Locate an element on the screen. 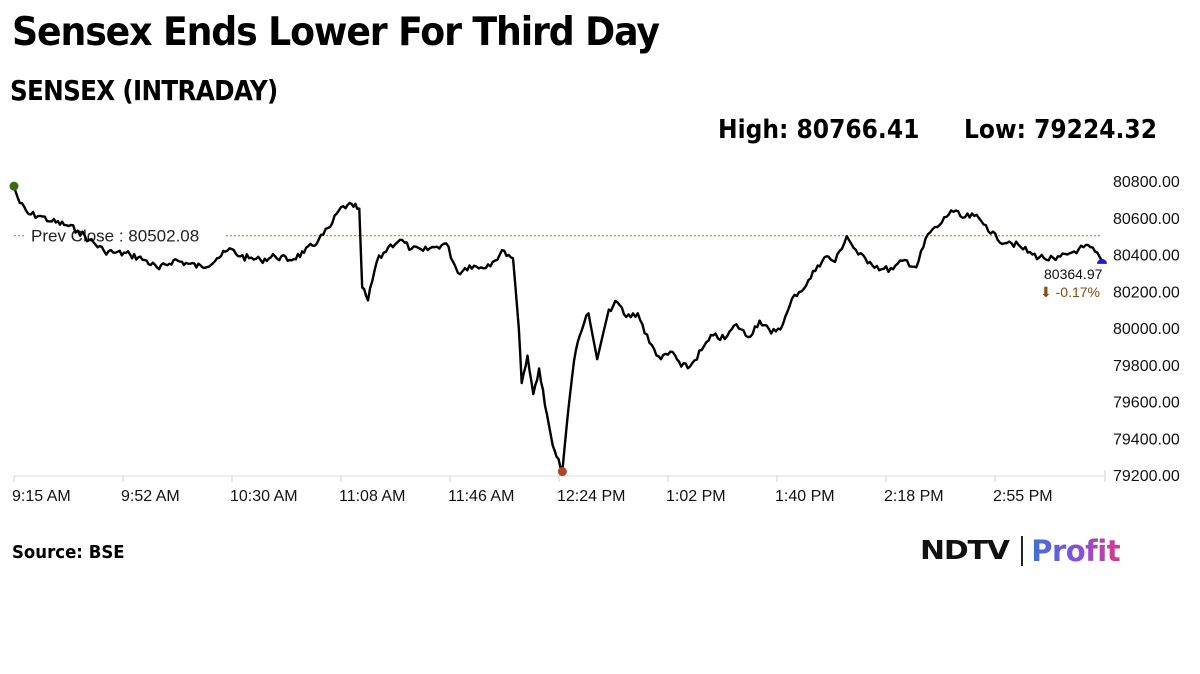  ndtv-profit-logo: NDTV Profit is located at coordinates (1020, 551).